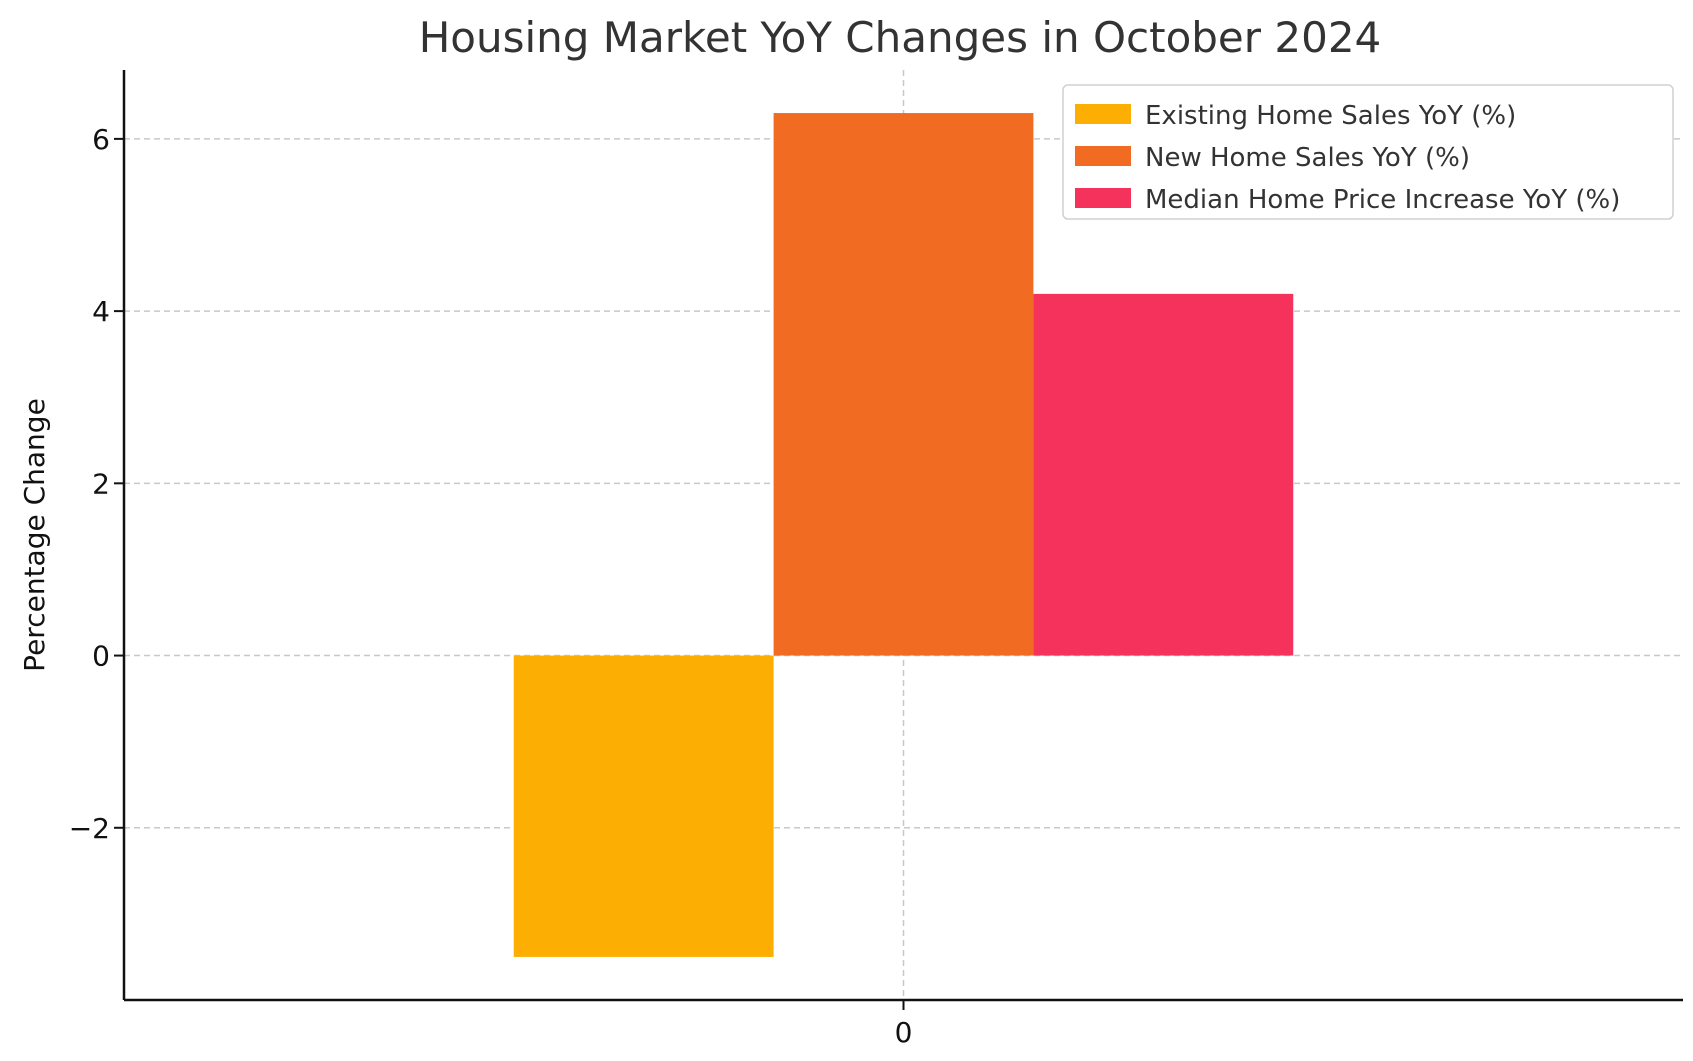  What do you see at coordinates (101, 483) in the screenshot?
I see `y-tick-label: 2` at bounding box center [101, 483].